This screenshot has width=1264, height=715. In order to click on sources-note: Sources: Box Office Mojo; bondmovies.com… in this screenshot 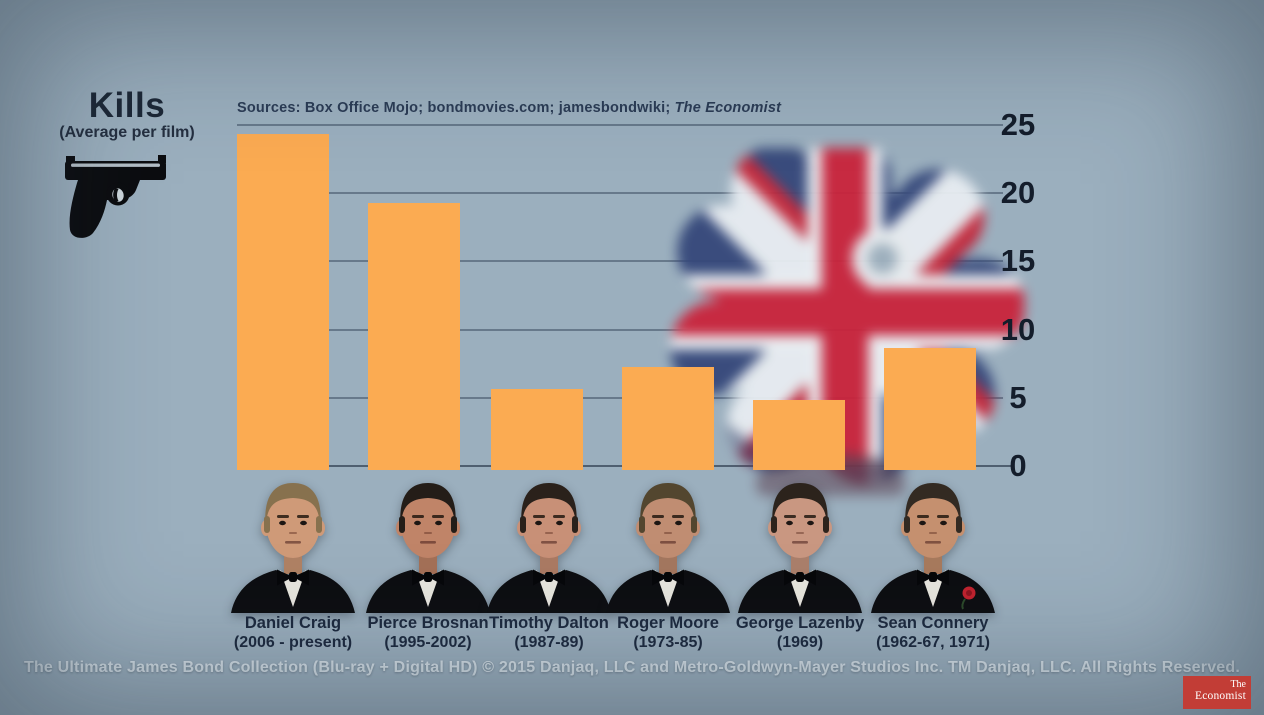, I will do `click(509, 108)`.